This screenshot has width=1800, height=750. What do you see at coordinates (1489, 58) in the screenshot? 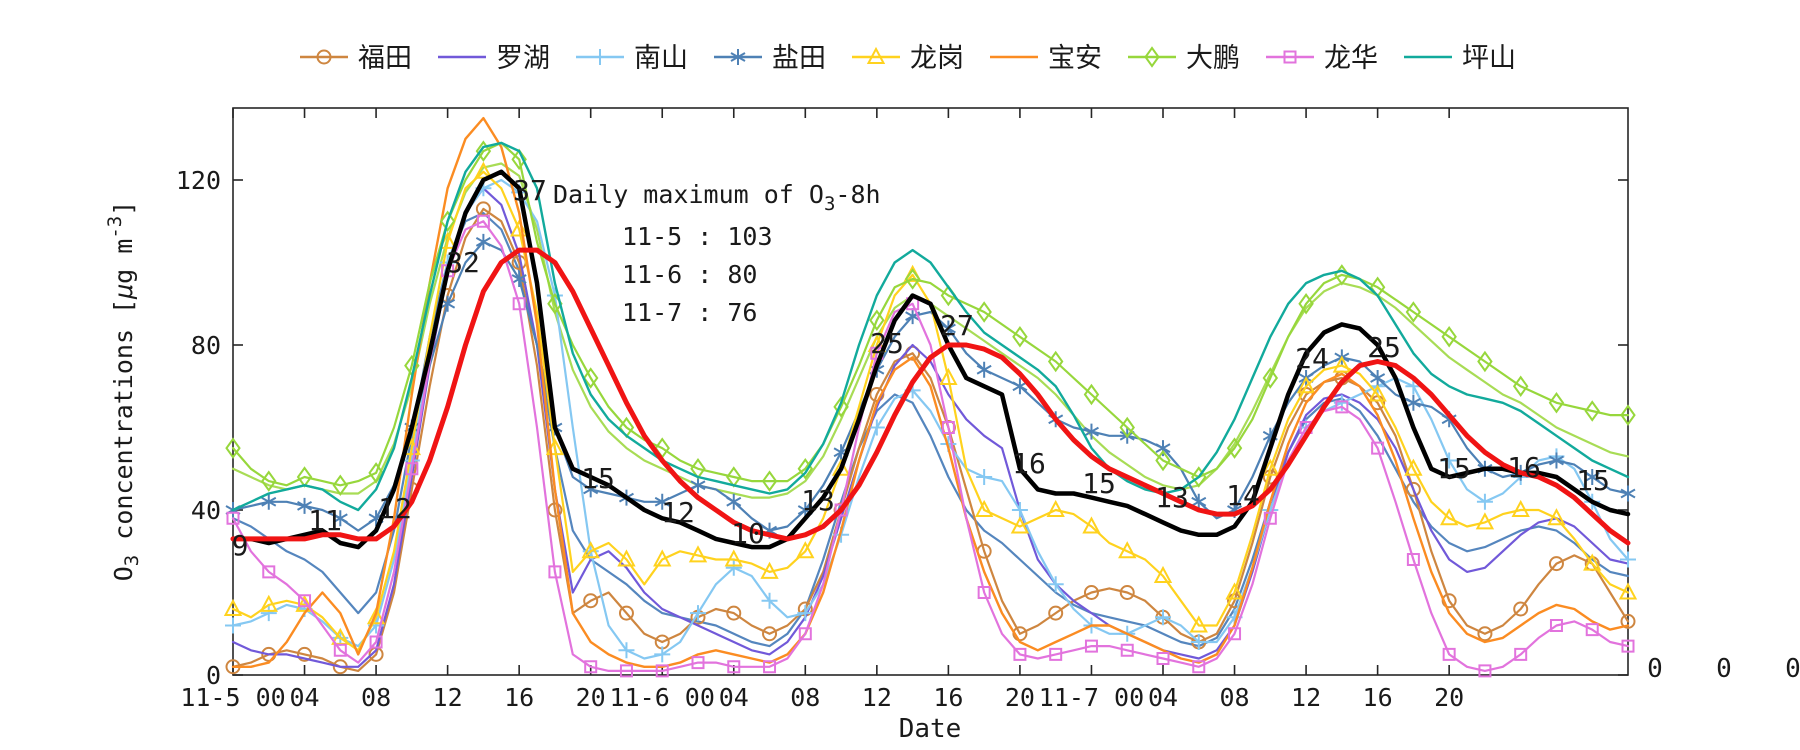
I see `legend-label: 坪山` at bounding box center [1489, 58].